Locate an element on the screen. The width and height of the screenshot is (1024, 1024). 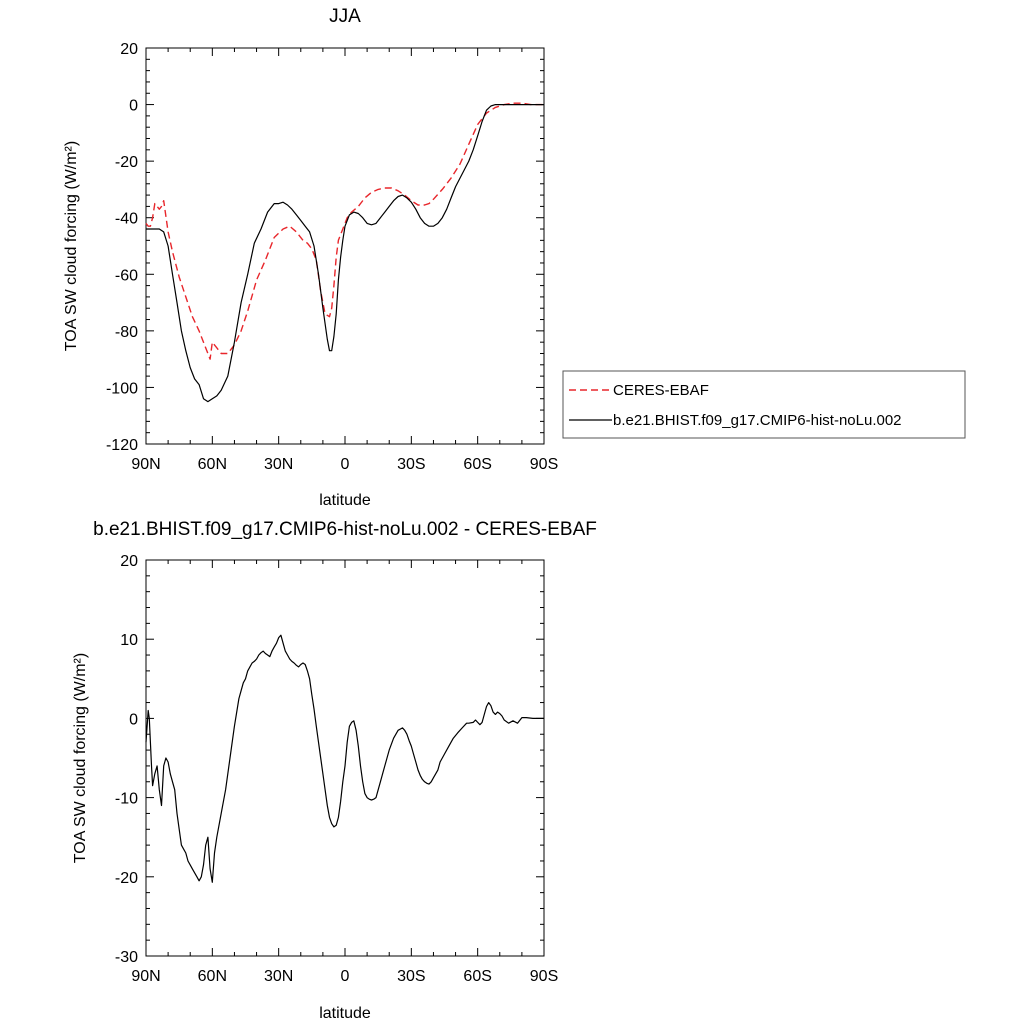
top-series-lines is located at coordinates (344, 252).